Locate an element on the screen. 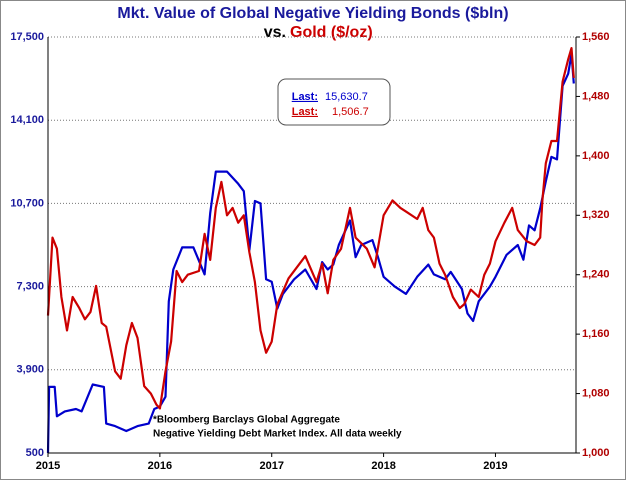 The height and width of the screenshot is (480, 626). last-box is located at coordinates (334, 102).